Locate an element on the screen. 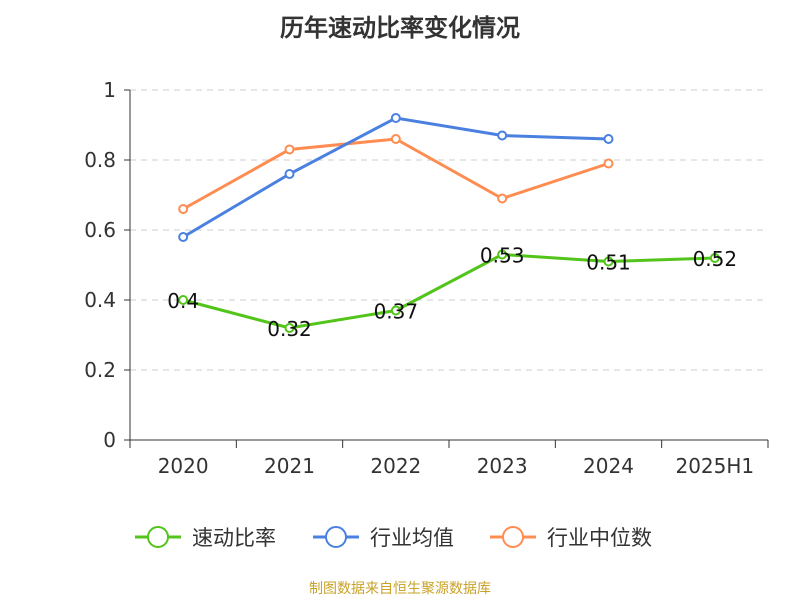 Image resolution: width=800 pixels, height=600 pixels. chart-title: 历年速动比率变化情况 is located at coordinates (400, 28).